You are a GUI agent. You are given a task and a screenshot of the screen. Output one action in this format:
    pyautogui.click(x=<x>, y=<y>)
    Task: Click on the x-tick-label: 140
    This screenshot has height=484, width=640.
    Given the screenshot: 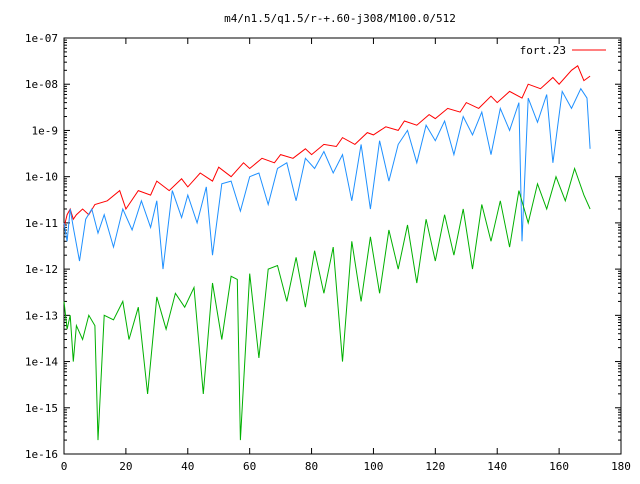 What is the action you would take?
    pyautogui.click(x=497, y=466)
    